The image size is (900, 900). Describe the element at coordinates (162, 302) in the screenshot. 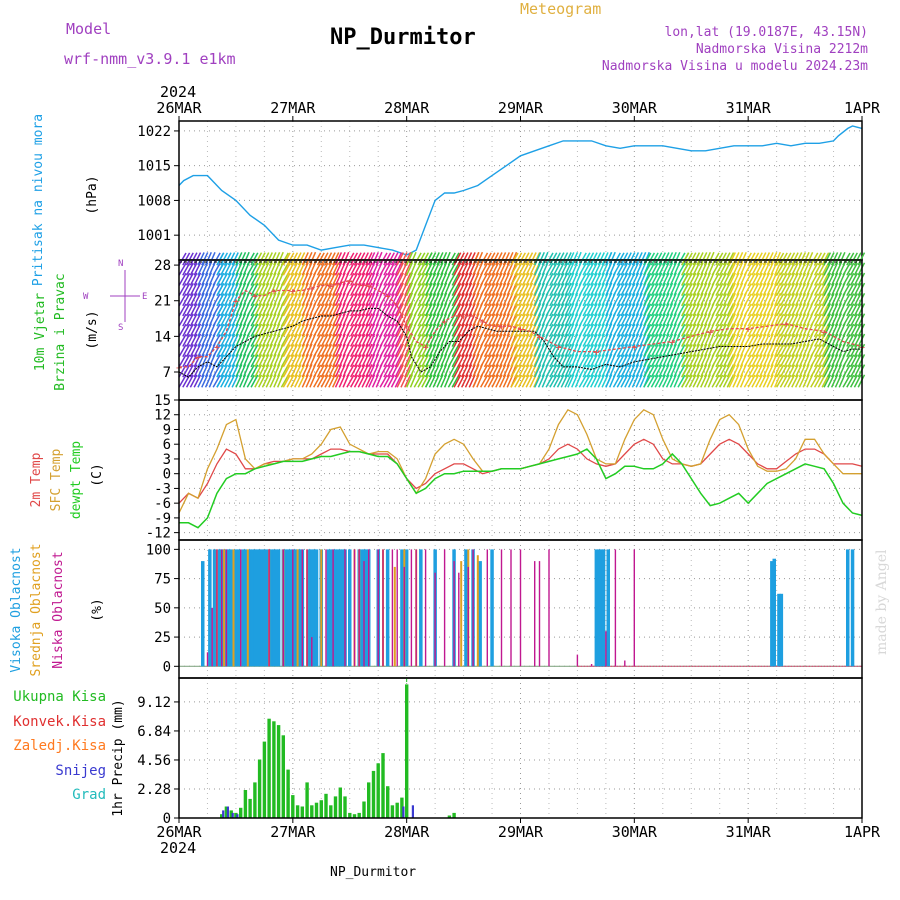

I see `y-tick-label: 21` at that location.